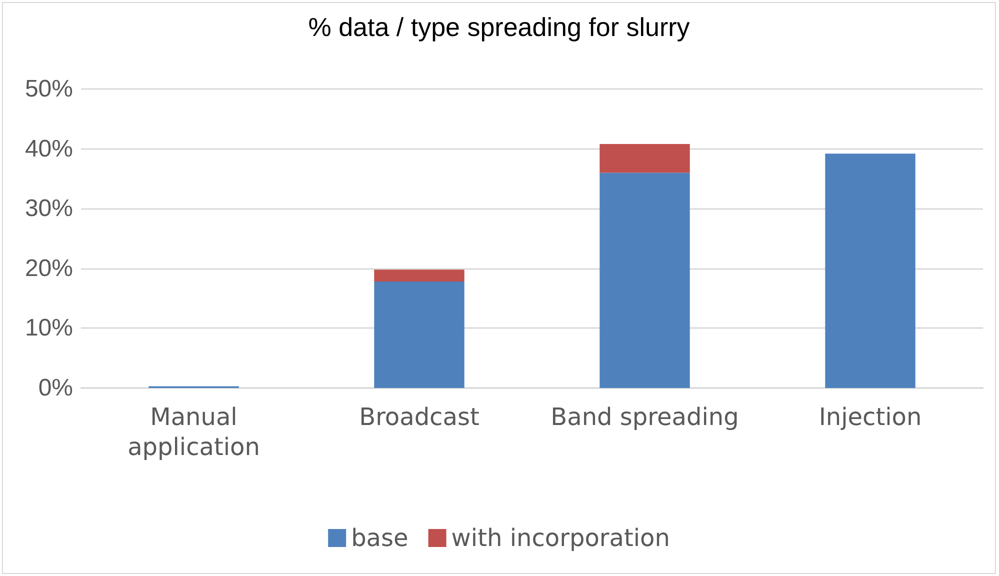 This screenshot has height=576, width=999. Describe the element at coordinates (644, 417) in the screenshot. I see `x-tick-label: Band spreading` at that location.